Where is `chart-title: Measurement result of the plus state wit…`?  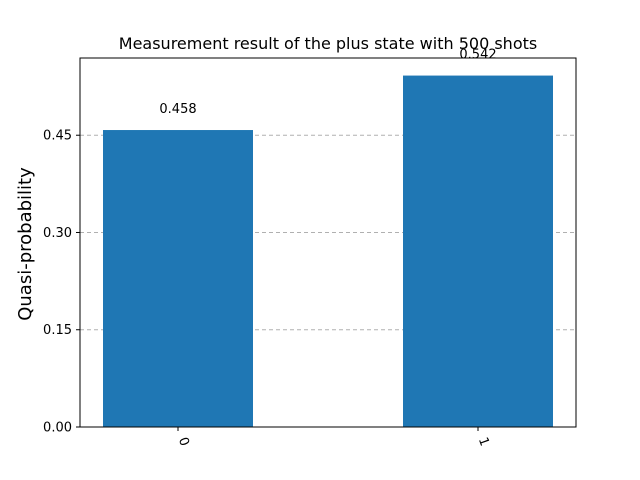 chart-title: Measurement result of the plus state wit… is located at coordinates (328, 43).